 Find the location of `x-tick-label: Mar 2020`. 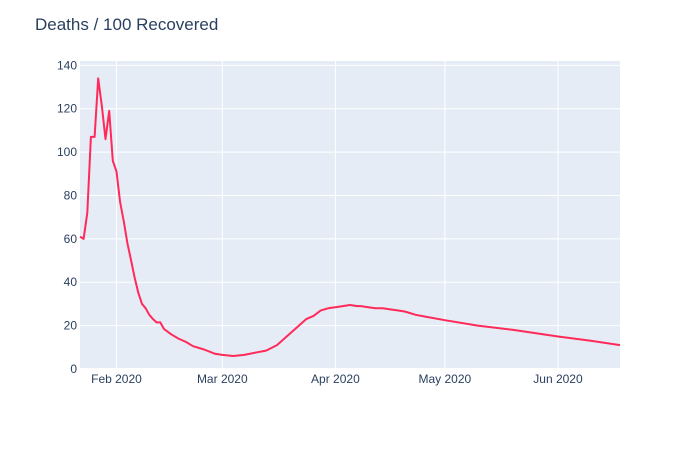

x-tick-label: Mar 2020 is located at coordinates (222, 379).